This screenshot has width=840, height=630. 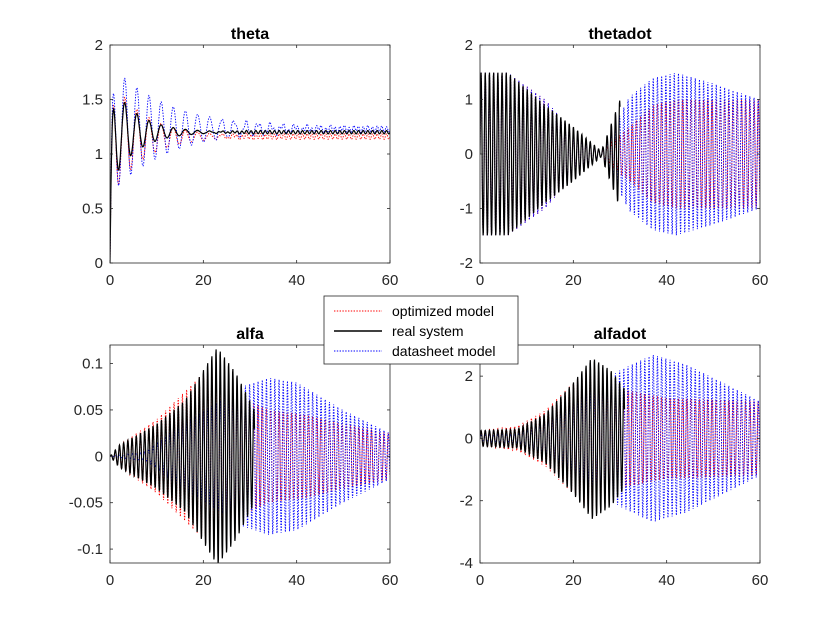 I want to click on y-tick-label: 0.05, so click(x=88, y=410).